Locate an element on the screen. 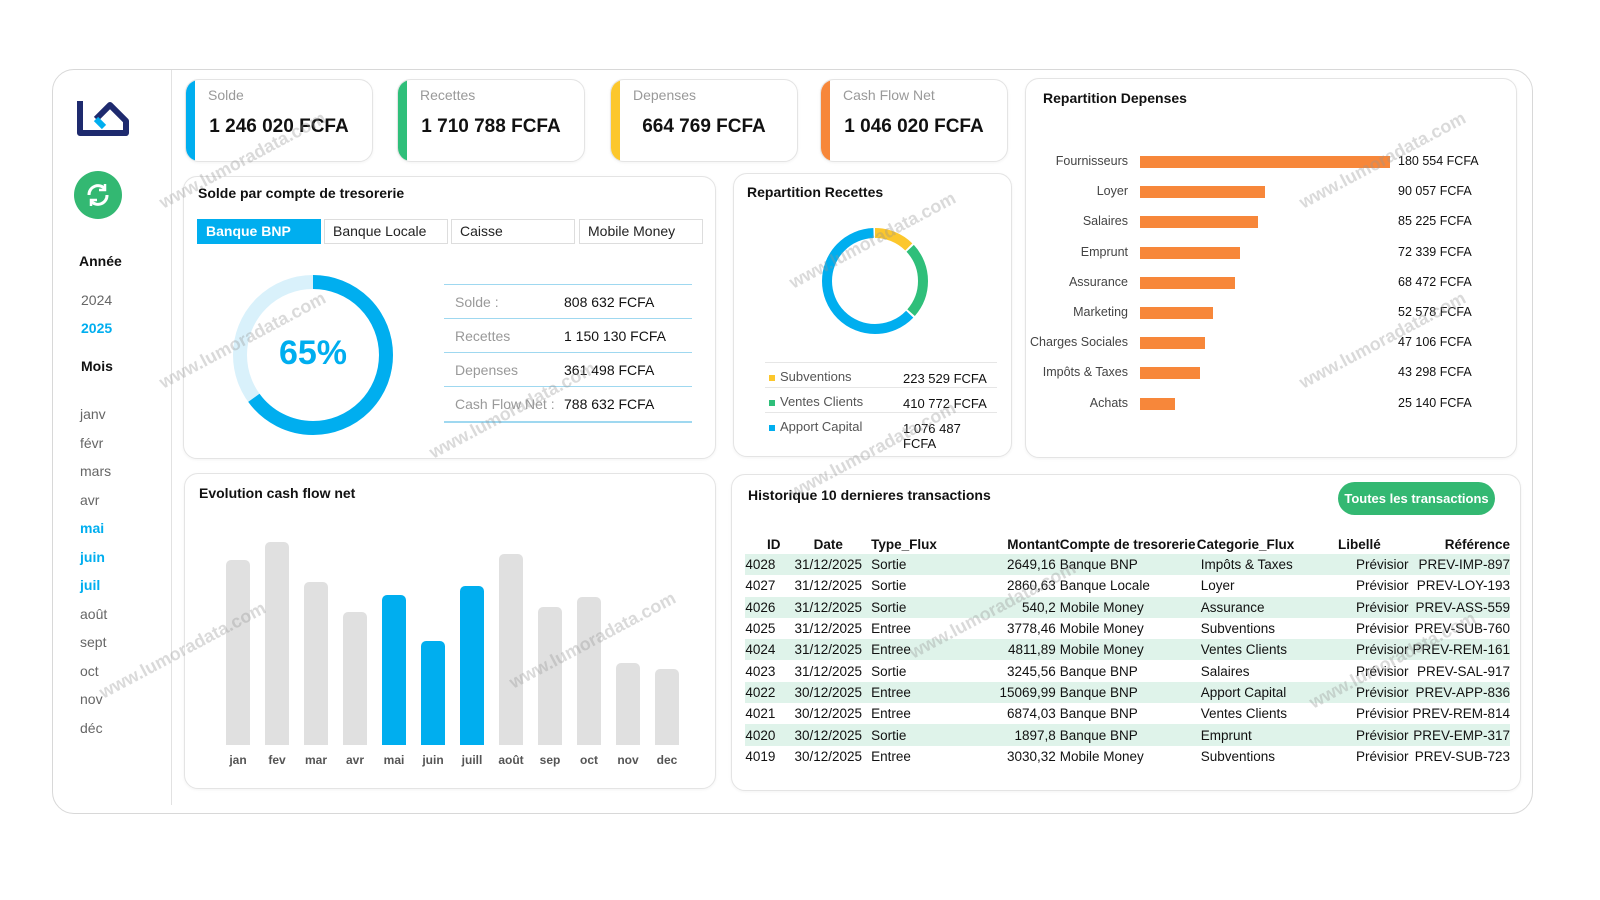 The image size is (1600, 900). table-cell: 3245,56 is located at coordinates (1031, 671).